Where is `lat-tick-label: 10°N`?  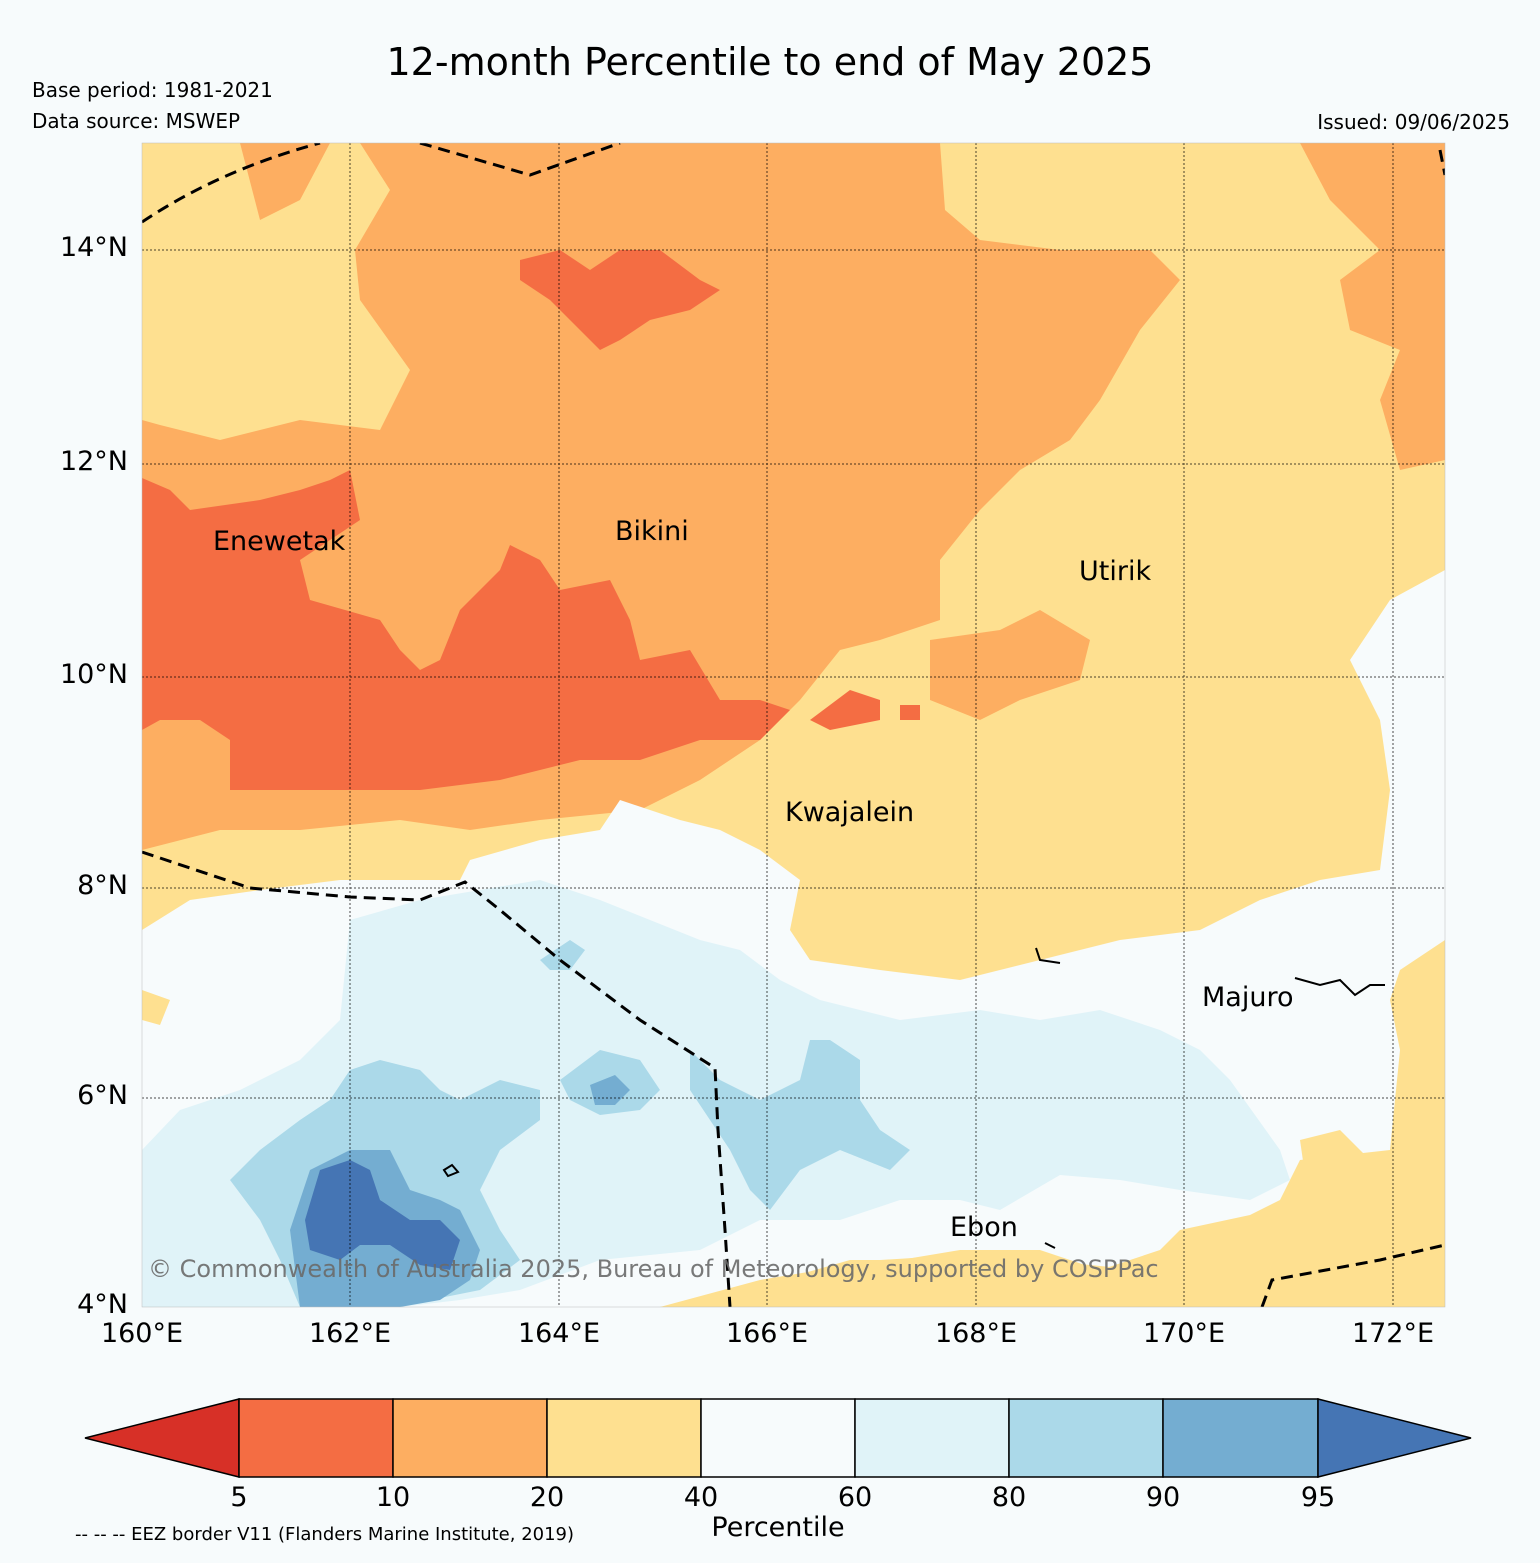 lat-tick-label: 10°N is located at coordinates (93, 674).